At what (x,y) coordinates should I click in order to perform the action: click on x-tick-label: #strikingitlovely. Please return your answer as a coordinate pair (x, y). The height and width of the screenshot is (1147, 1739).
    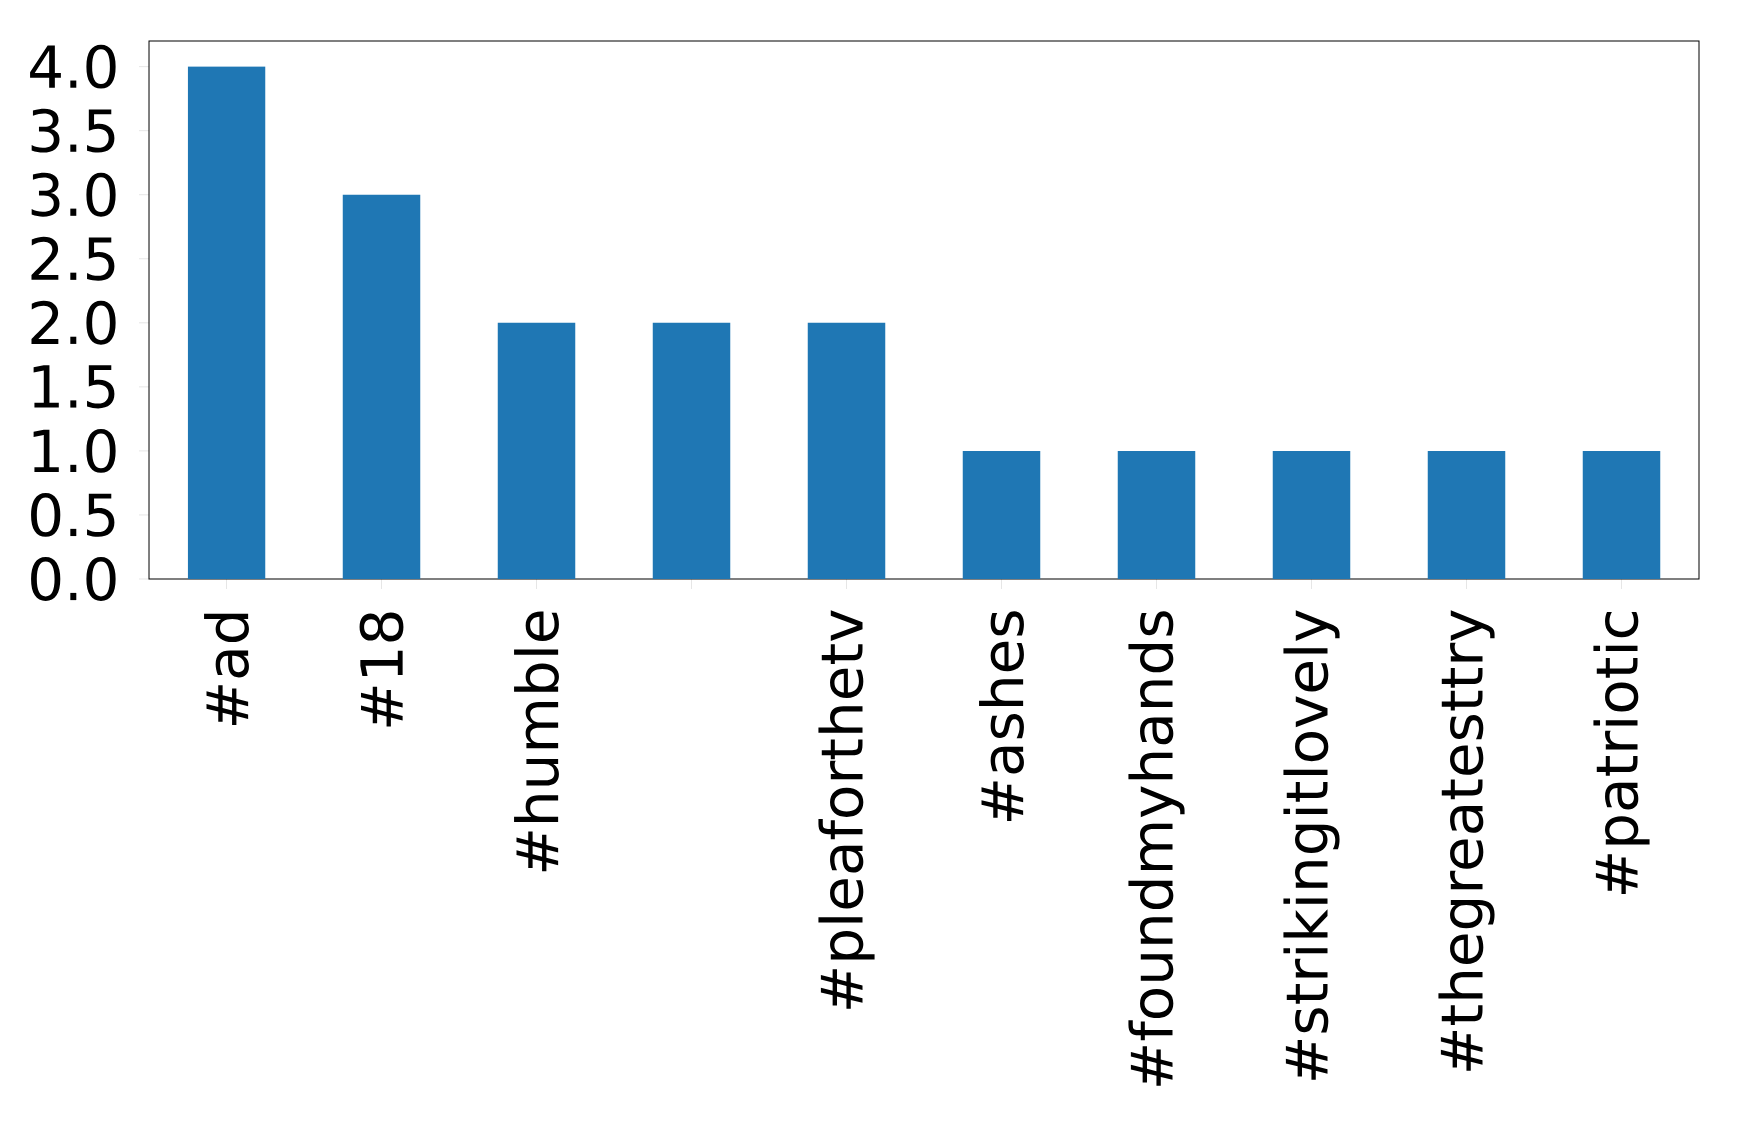
    Looking at the image, I should click on (1311, 845).